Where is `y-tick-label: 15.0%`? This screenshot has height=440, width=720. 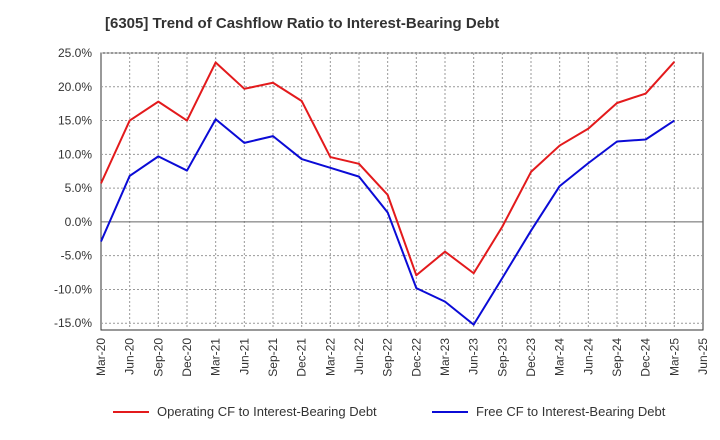
y-tick-label: 15.0% is located at coordinates (75, 121).